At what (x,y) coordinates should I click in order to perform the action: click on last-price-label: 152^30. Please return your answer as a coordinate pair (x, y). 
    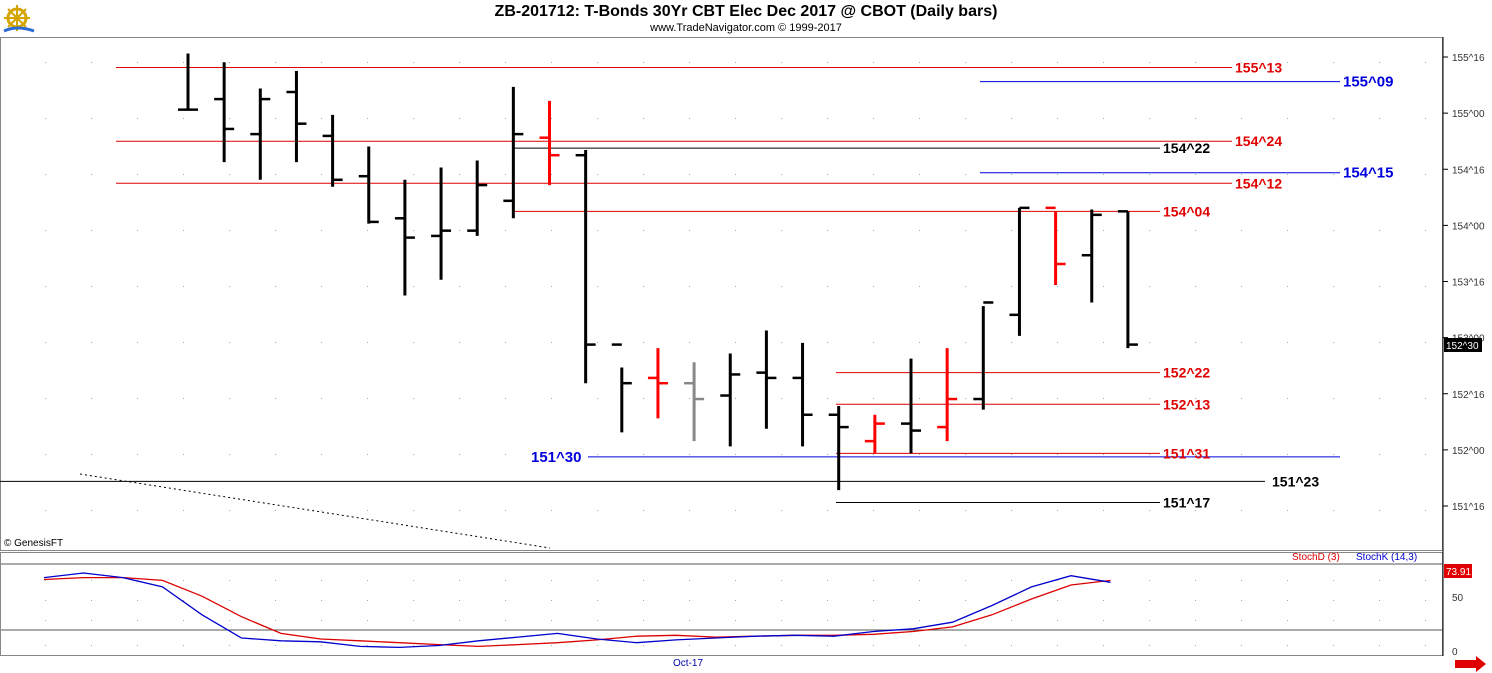
    Looking at the image, I should click on (1462, 346).